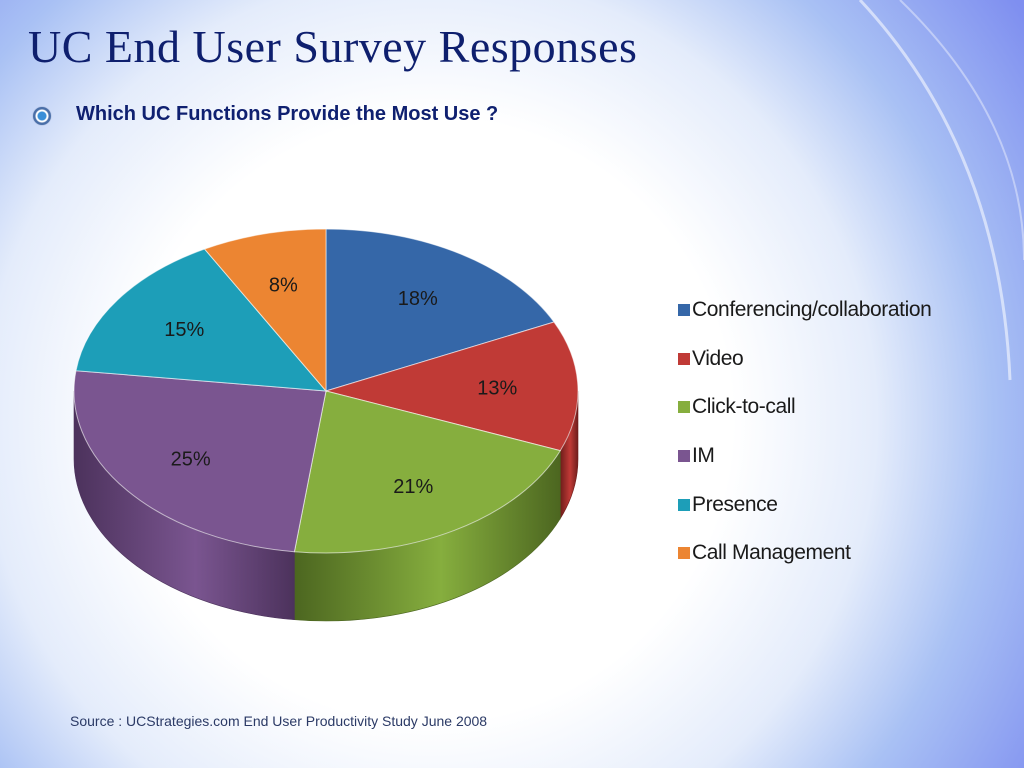 The image size is (1024, 768). I want to click on pie-slice-click-to-call, so click(427, 472).